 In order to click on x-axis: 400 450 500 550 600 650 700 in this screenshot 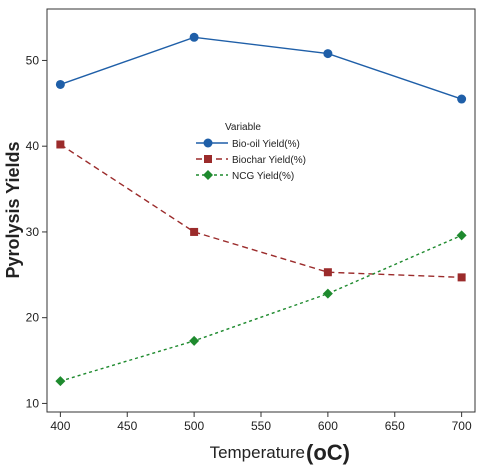, I will do `click(261, 422)`.